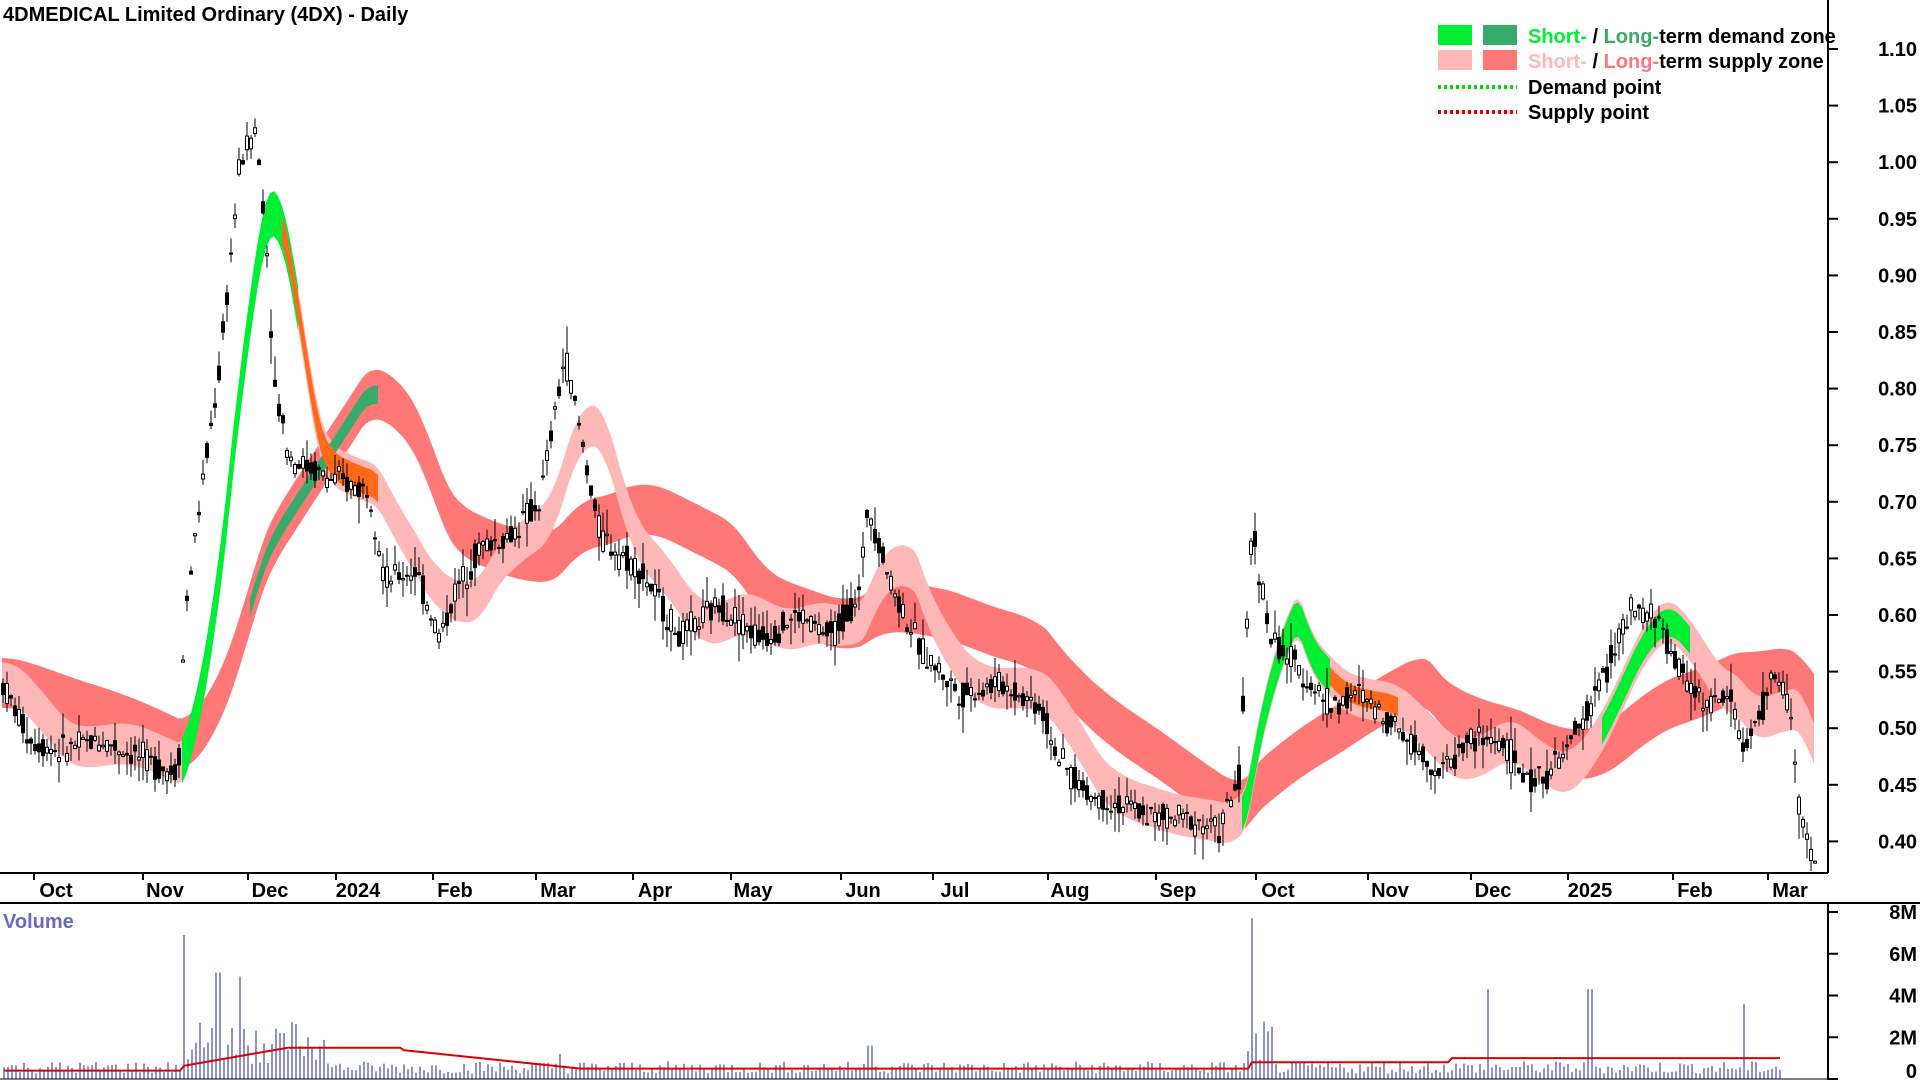 The image size is (1920, 1080). I want to click on legend-short-word: Short-, so click(1557, 37).